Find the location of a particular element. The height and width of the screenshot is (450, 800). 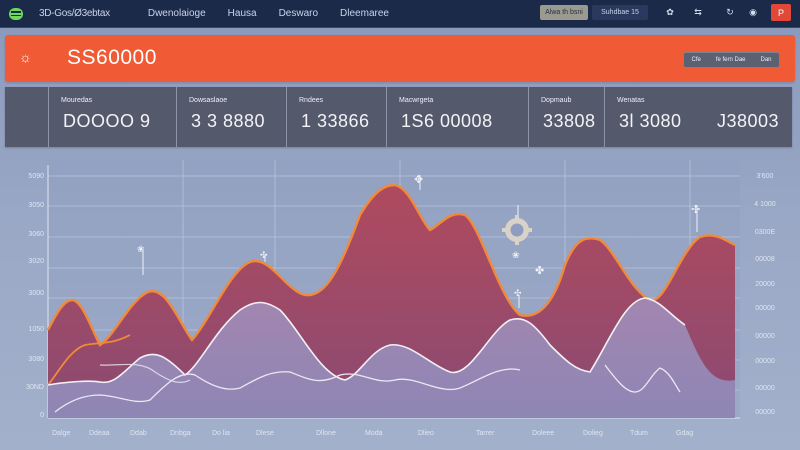

y-tick: 3060 is located at coordinates (36, 234).